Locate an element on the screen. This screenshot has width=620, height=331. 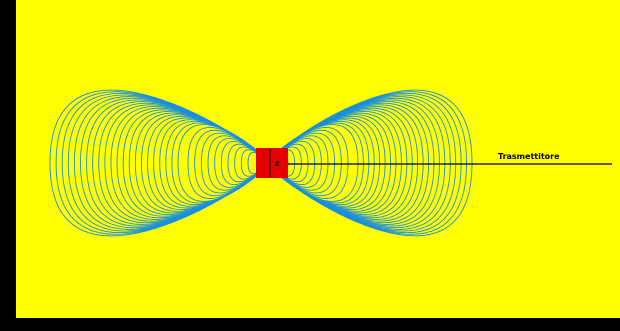
transmitter-label: Trasmettitore is located at coordinates (529, 156).